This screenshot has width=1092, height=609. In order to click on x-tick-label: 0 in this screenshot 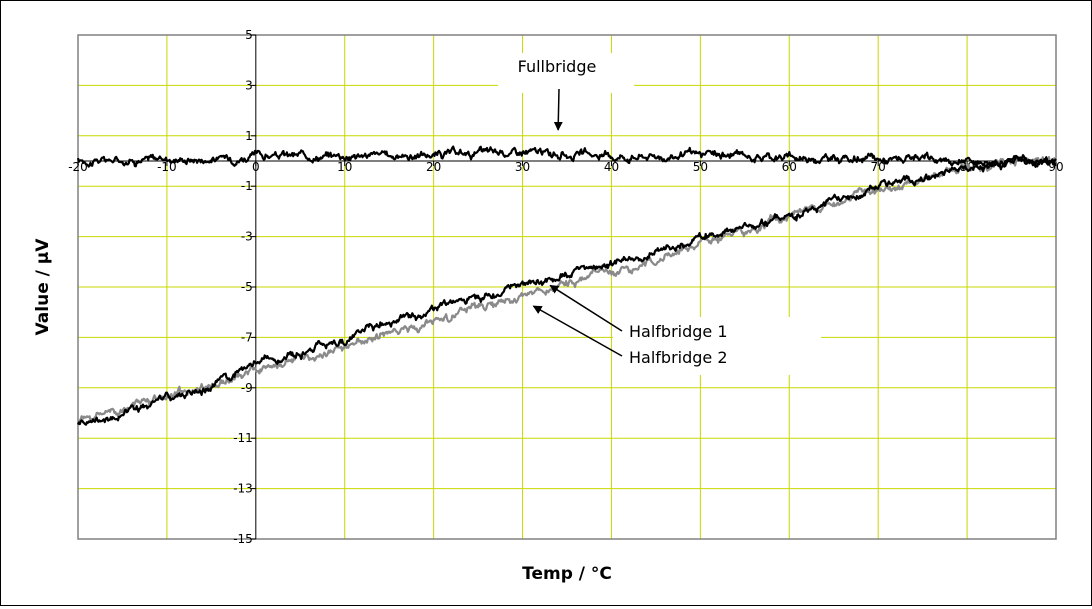, I will do `click(256, 167)`.